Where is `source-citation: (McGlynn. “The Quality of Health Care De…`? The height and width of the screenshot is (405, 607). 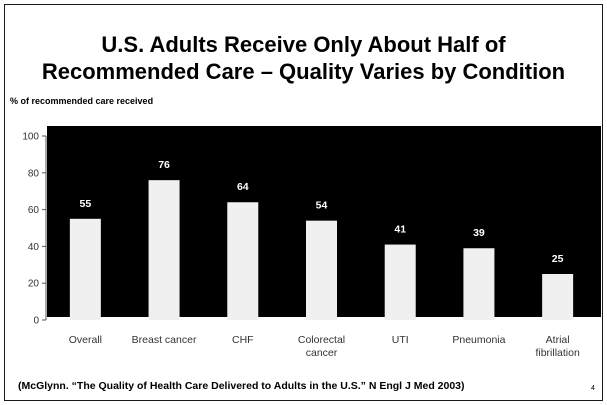
source-citation: (McGlynn. “The Quality of Health Care De… is located at coordinates (241, 386).